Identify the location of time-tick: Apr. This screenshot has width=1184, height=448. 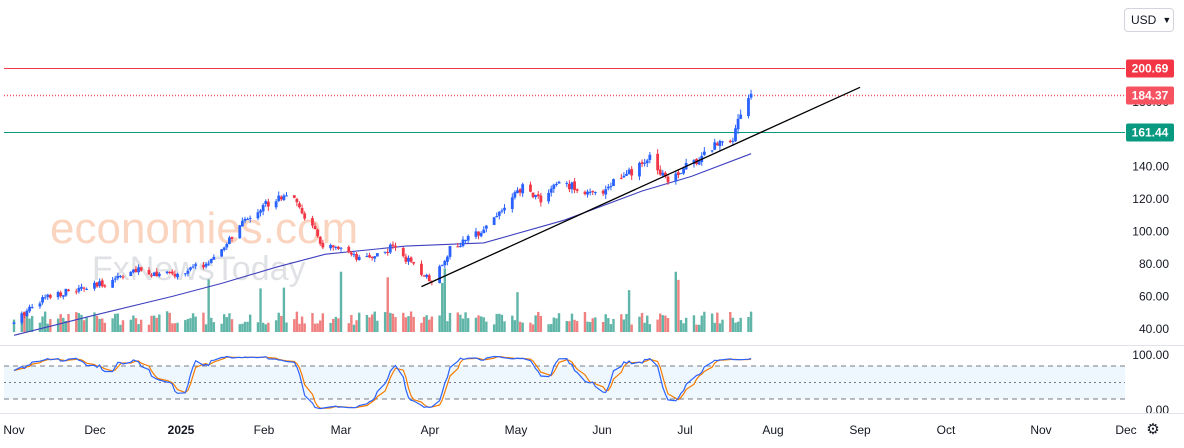
(430, 430).